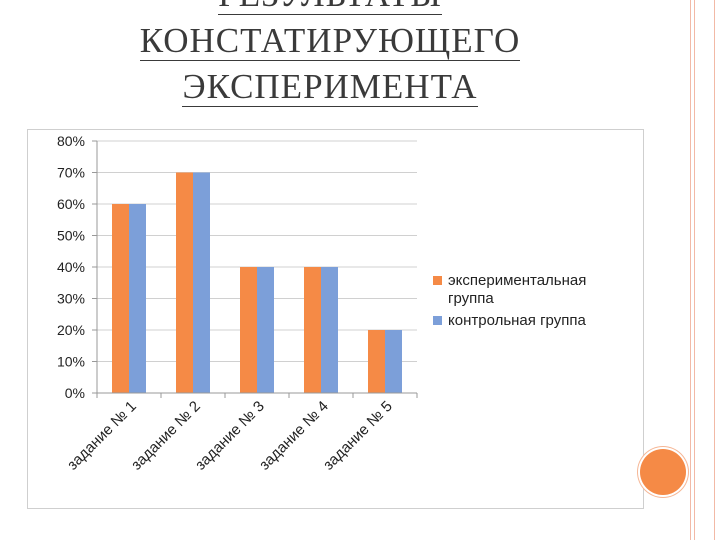  What do you see at coordinates (437, 280) in the screenshot?
I see `legend-swatch-experimental` at bounding box center [437, 280].